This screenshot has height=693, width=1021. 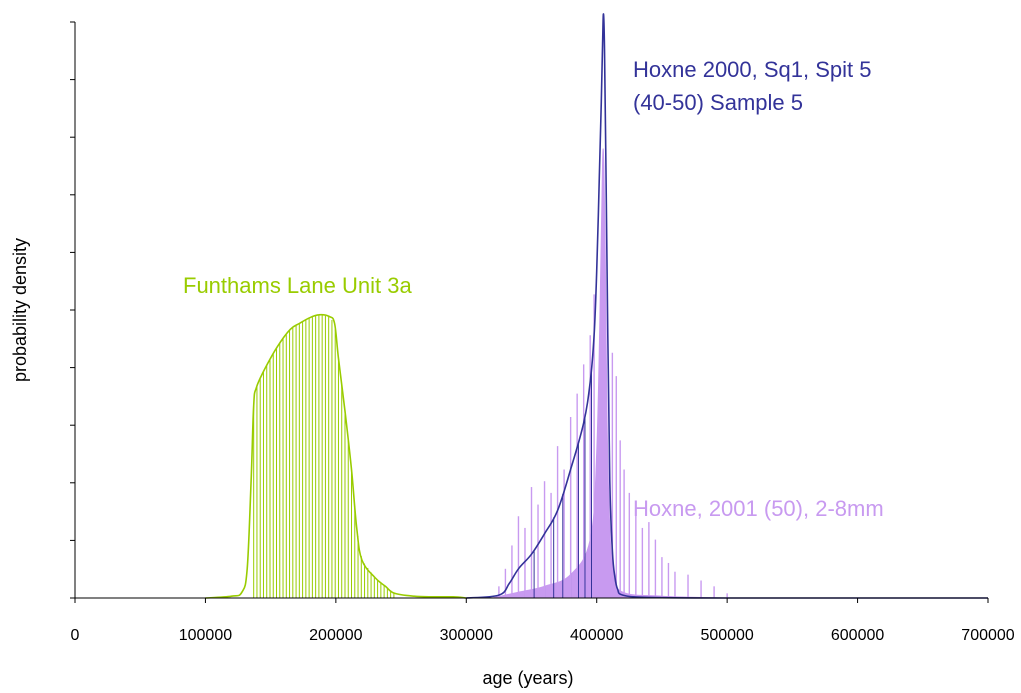 I want to click on x-tick-label: 100000, so click(x=205, y=635).